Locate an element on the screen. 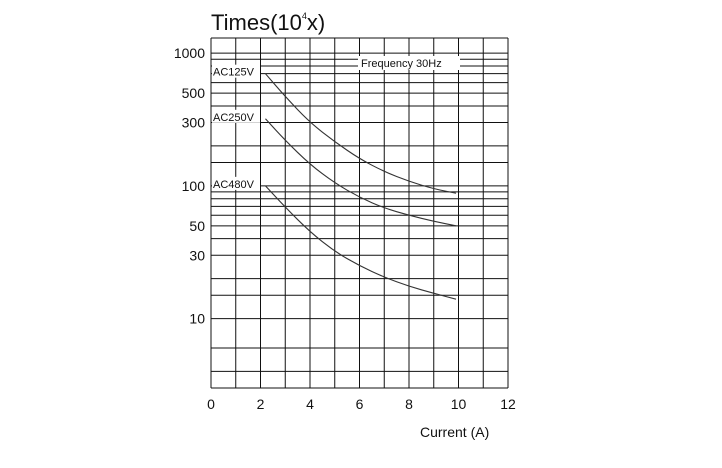 This screenshot has width=722, height=468. series-line-ac125v is located at coordinates (361, 133).